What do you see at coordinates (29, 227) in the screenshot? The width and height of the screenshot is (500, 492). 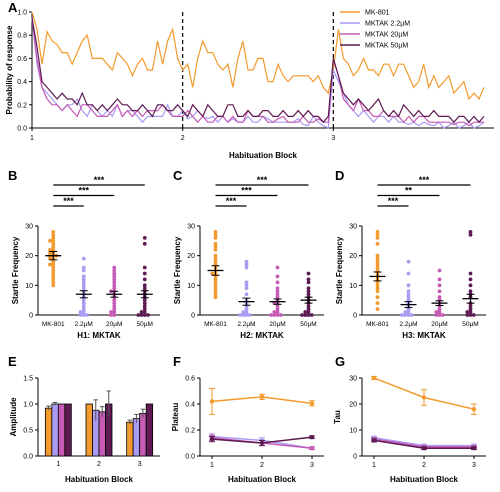 I see `tick-label-B-y: 30` at bounding box center [29, 227].